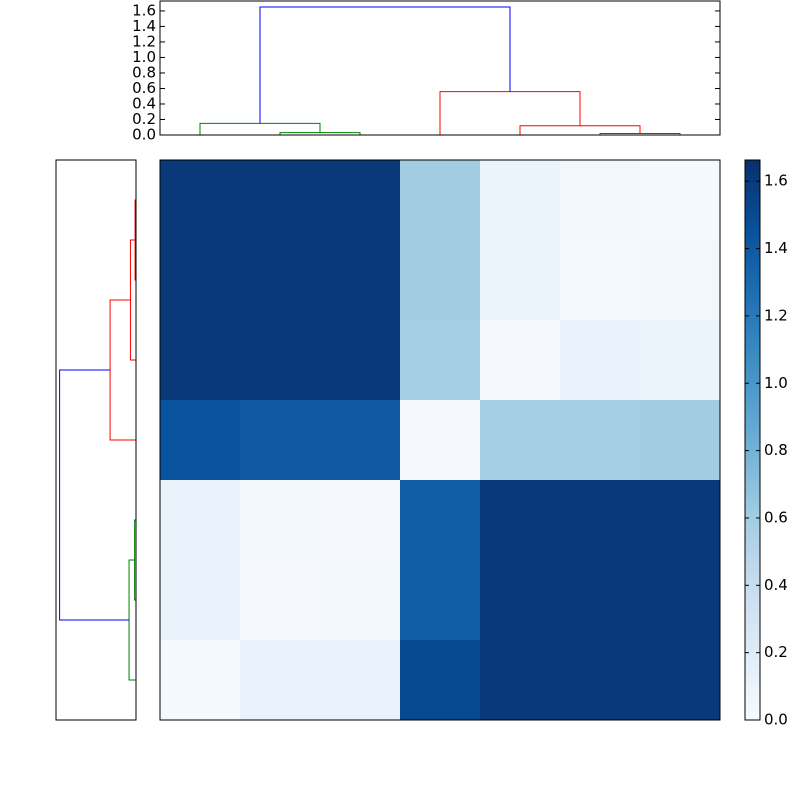 The width and height of the screenshot is (800, 800). What do you see at coordinates (144, 10) in the screenshot?
I see `y-tick-label: 1.6` at bounding box center [144, 10].